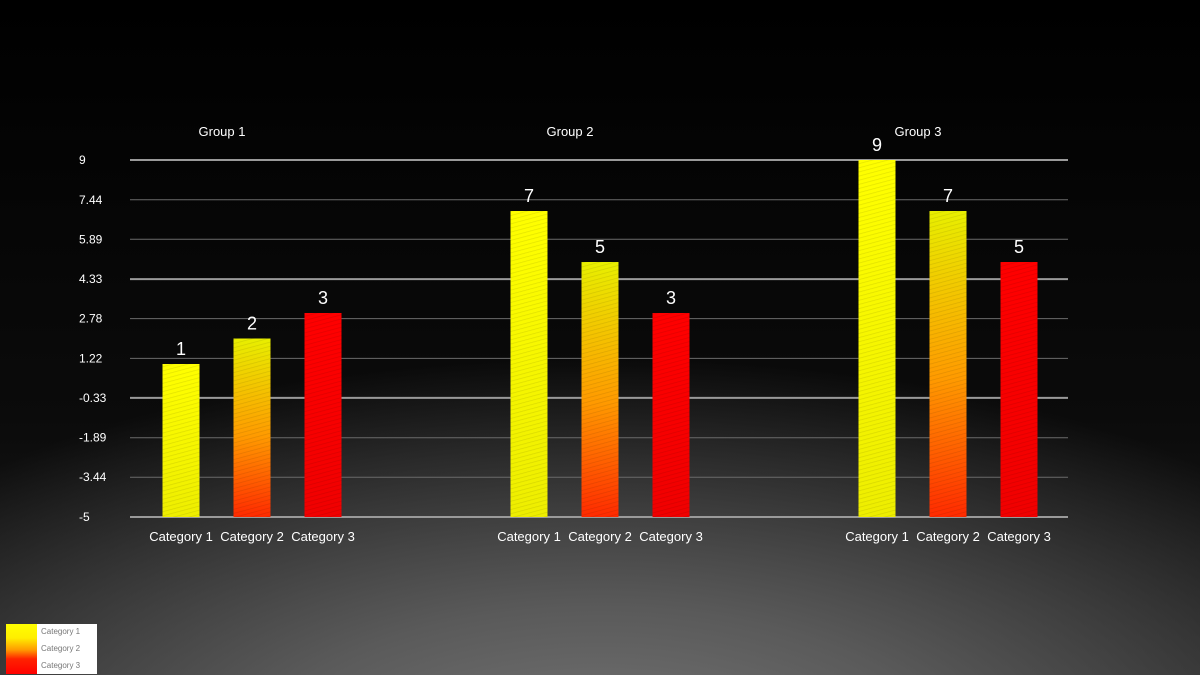  I want to click on group-label: Group 1, so click(222, 131).